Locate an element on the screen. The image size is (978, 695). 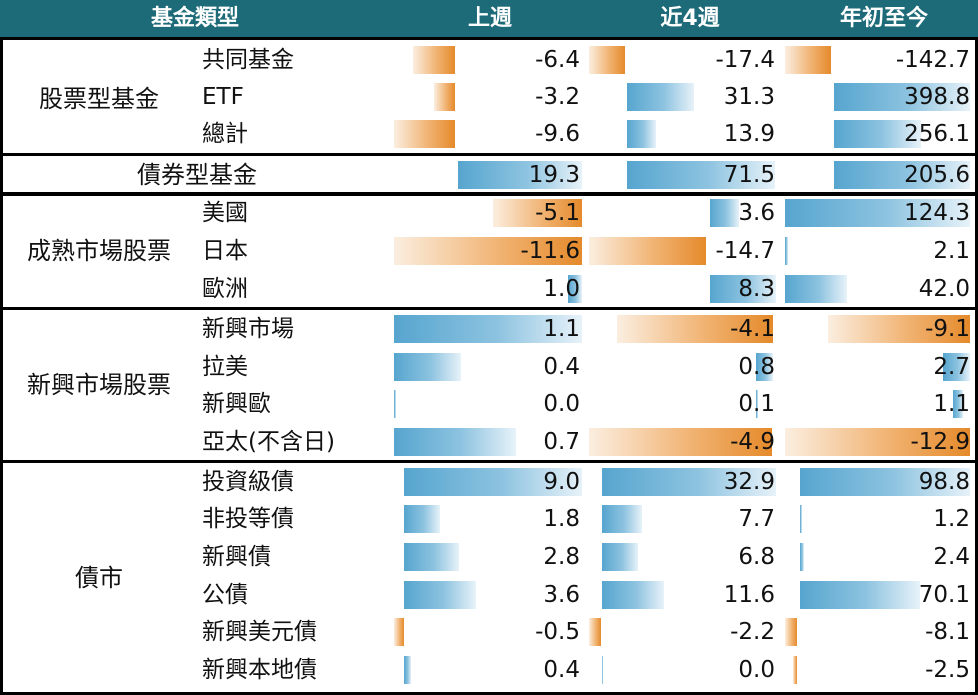
value-wk4: -4.1 is located at coordinates (752, 329).